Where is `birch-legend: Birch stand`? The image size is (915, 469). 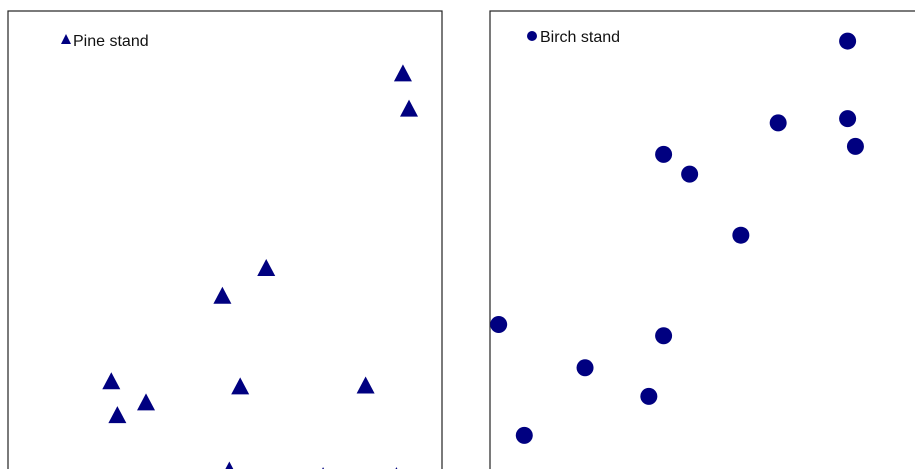 birch-legend: Birch stand is located at coordinates (573, 37).